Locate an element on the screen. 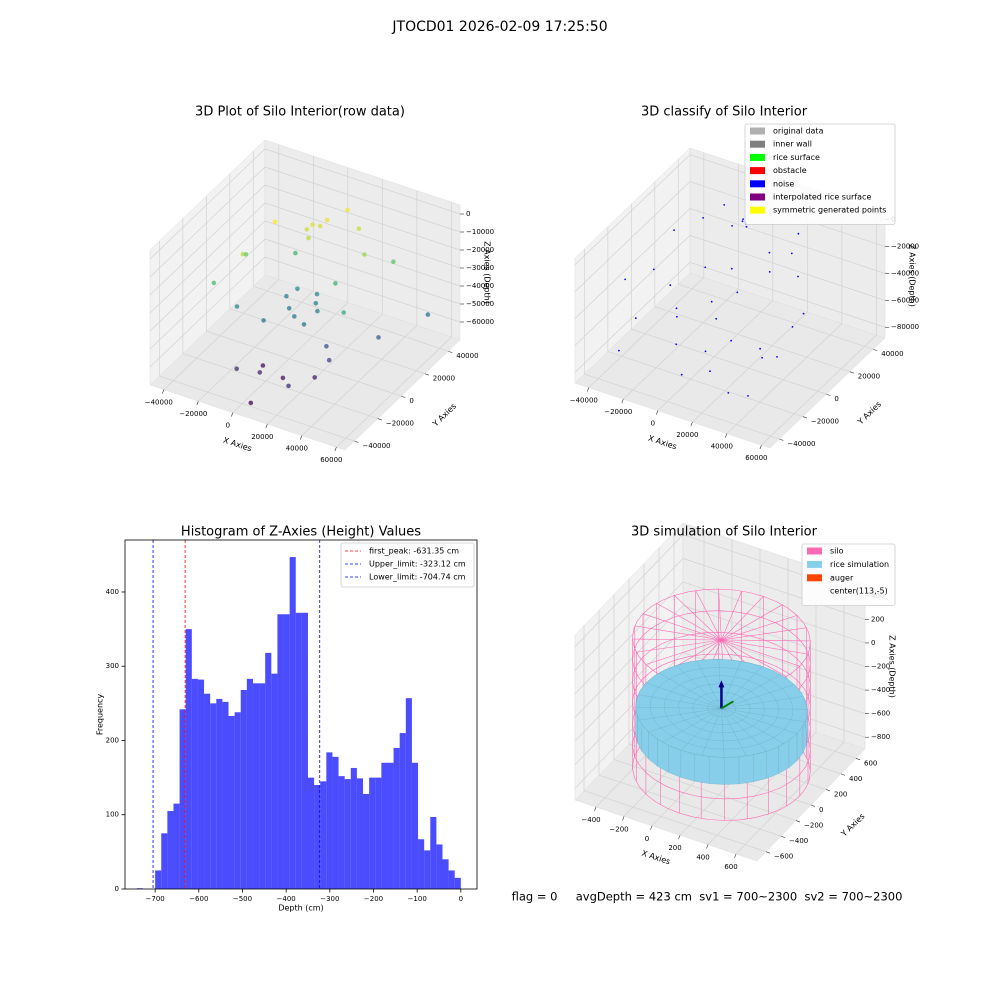 This screenshot has width=1000, height=1000. x-tick-label: 20000 is located at coordinates (687, 435).